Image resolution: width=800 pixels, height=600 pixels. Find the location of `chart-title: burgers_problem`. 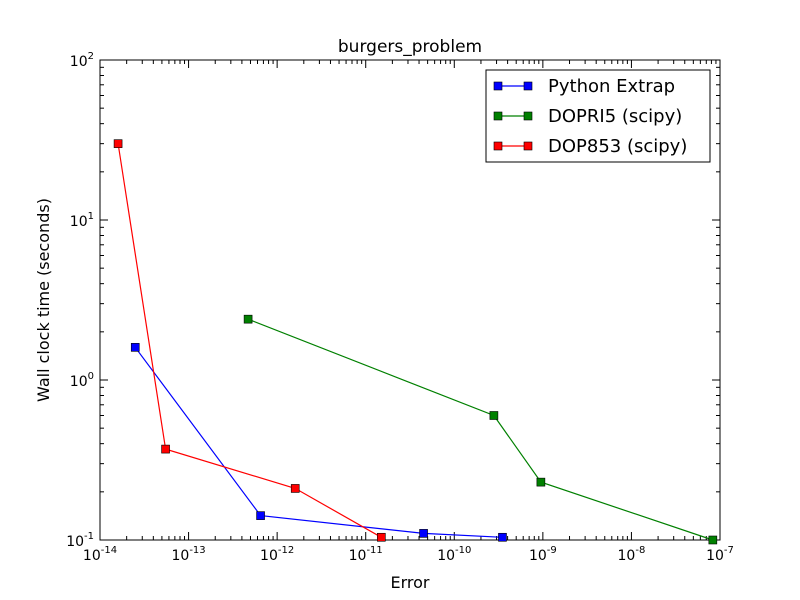

chart-title: burgers_problem is located at coordinates (410, 47).